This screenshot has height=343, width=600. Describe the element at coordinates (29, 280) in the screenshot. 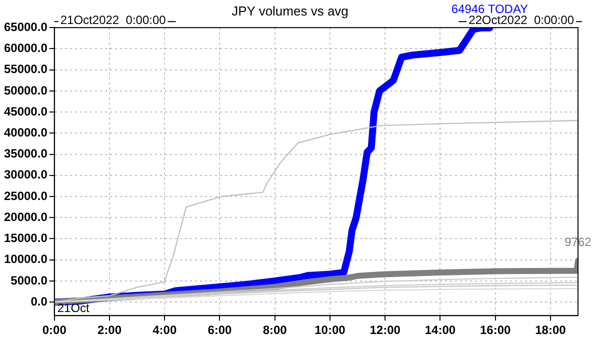

I see `y-tick-label: 5000.0` at that location.